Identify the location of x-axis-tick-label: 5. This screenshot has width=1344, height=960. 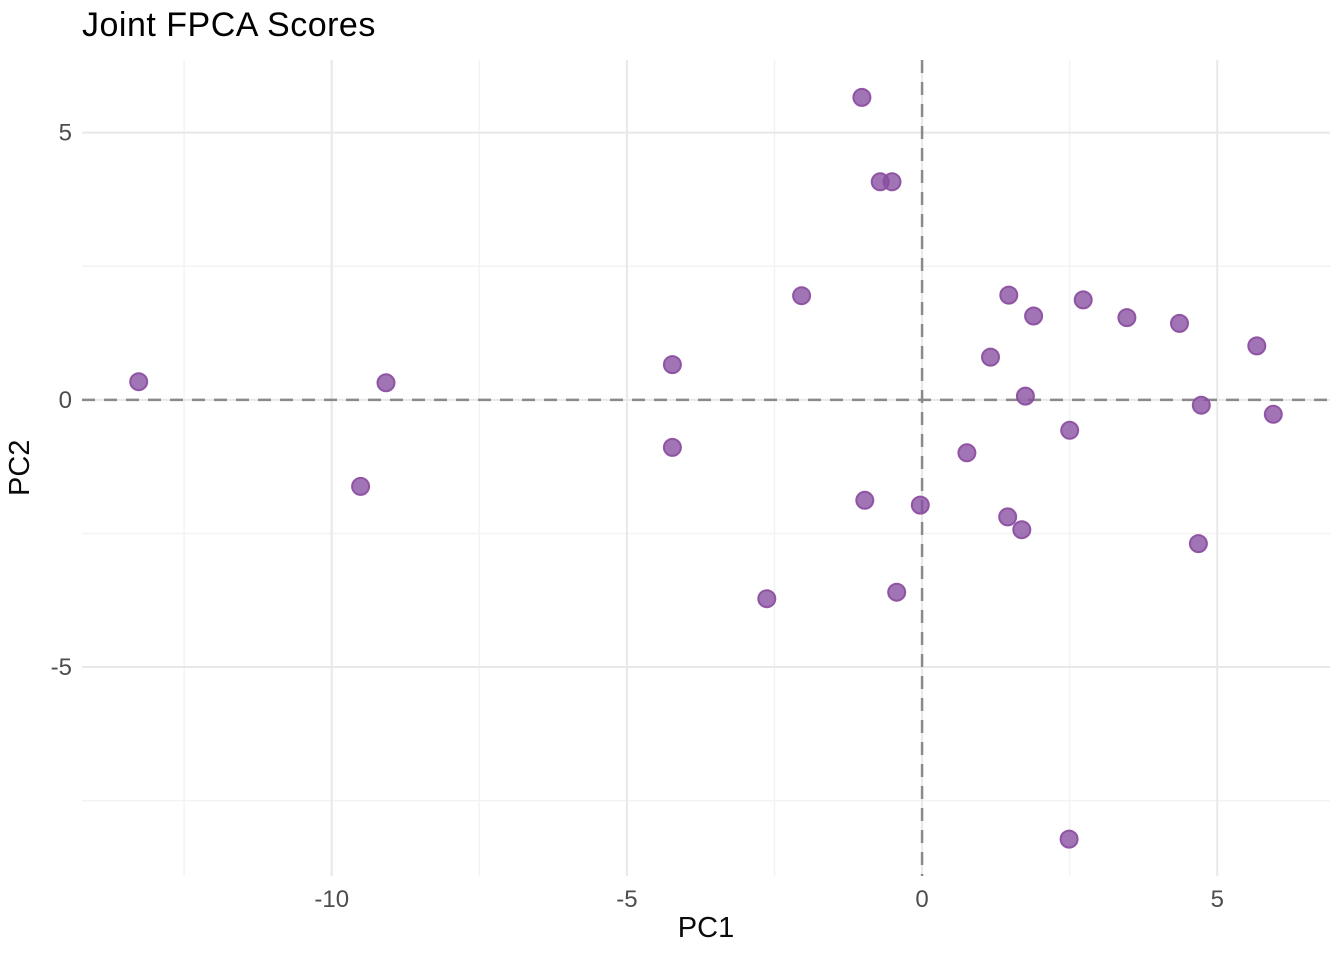
(1217, 899).